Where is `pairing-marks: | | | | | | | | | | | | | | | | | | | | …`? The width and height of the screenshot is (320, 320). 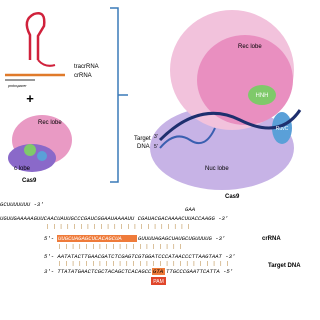 pairing-marks: | | | | | | | | | | | | | | | | | | | | … is located at coordinates (118, 226).